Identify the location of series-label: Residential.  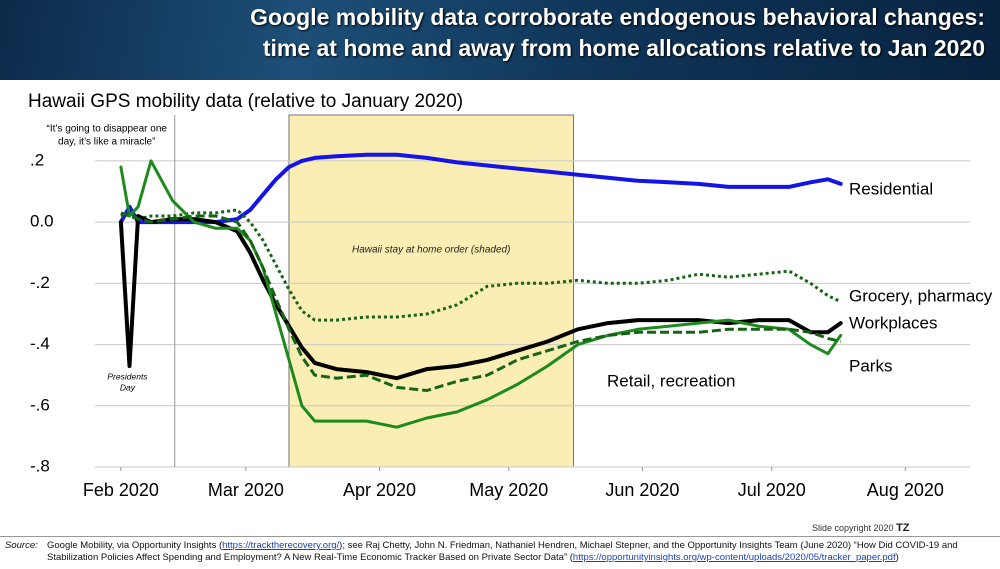
(891, 188).